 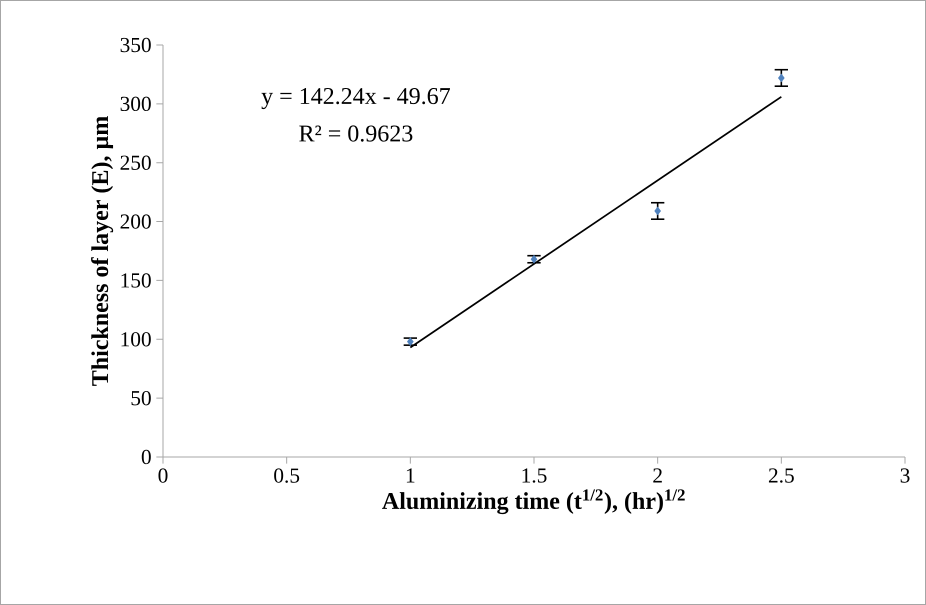 What do you see at coordinates (102, 251) in the screenshot?
I see `y-axis-title: Thickness of layer (E), µm` at bounding box center [102, 251].